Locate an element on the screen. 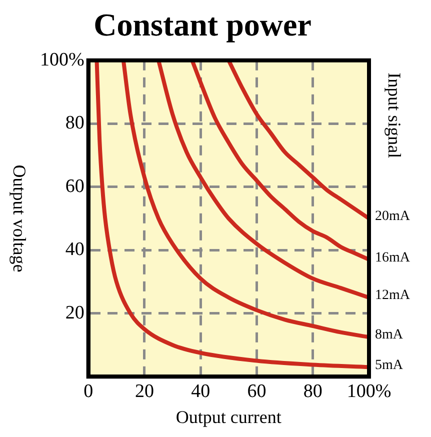  y-tick-label: 40 is located at coordinates (74, 249).